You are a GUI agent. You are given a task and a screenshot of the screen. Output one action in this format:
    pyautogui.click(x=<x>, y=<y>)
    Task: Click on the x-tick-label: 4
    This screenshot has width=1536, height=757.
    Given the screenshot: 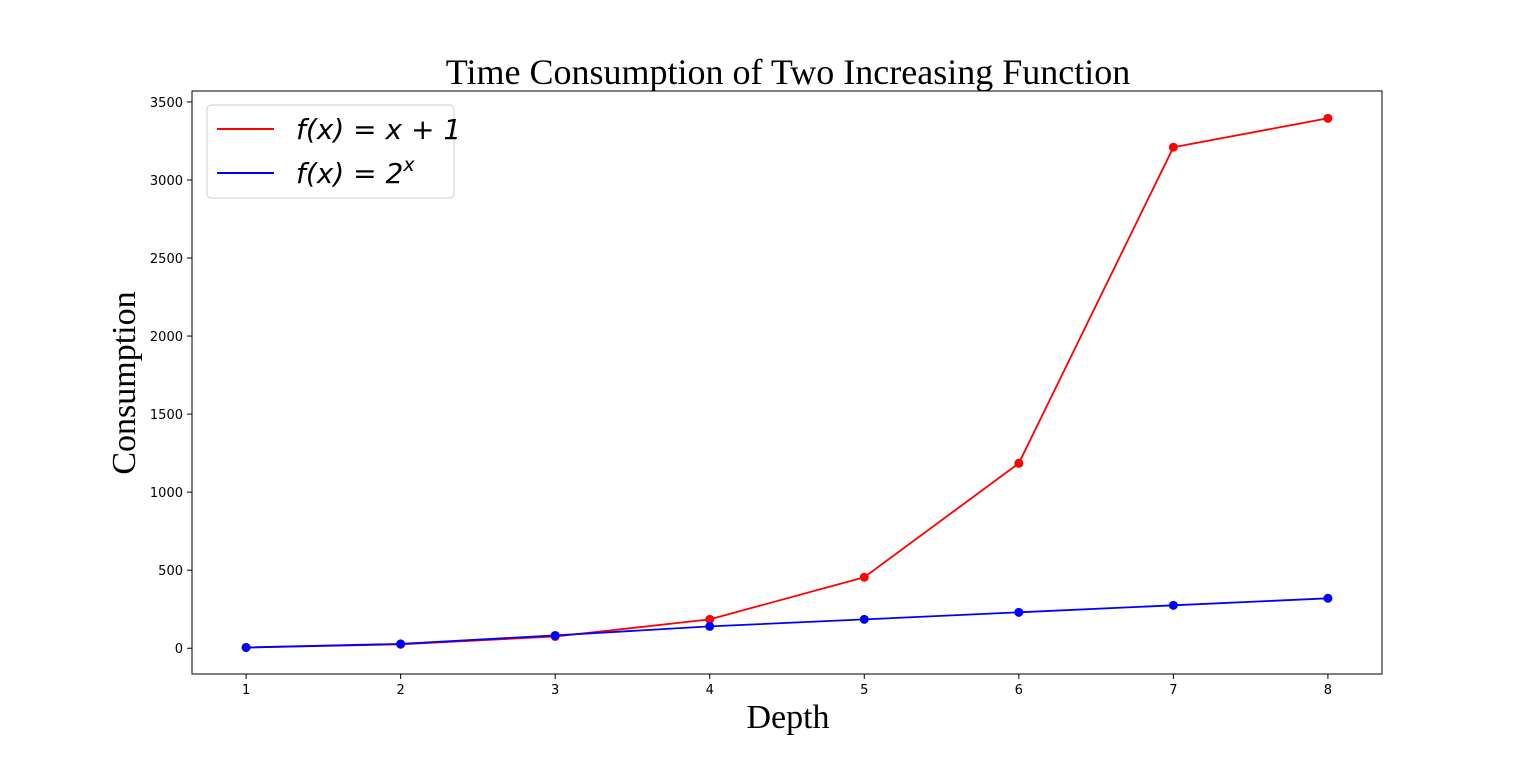 What is the action you would take?
    pyautogui.click(x=710, y=690)
    